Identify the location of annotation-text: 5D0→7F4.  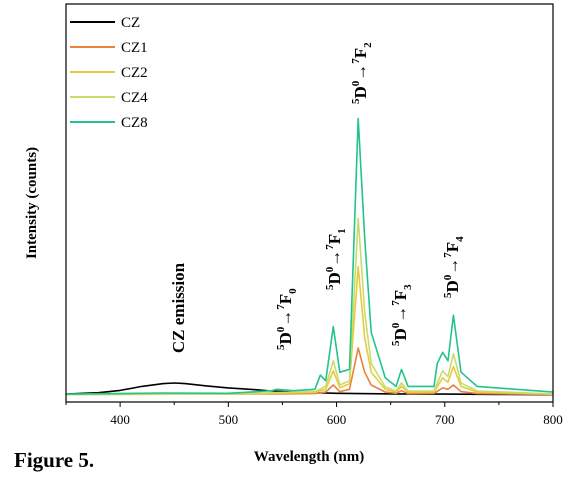
(454, 267).